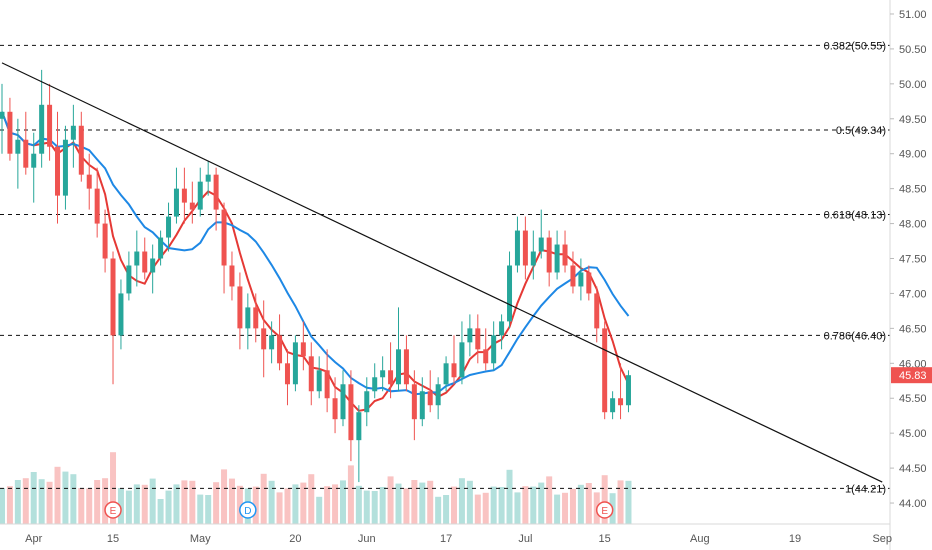 The image size is (932, 550). Describe the element at coordinates (913, 504) in the screenshot. I see `price-tick-label: 44.00` at that location.